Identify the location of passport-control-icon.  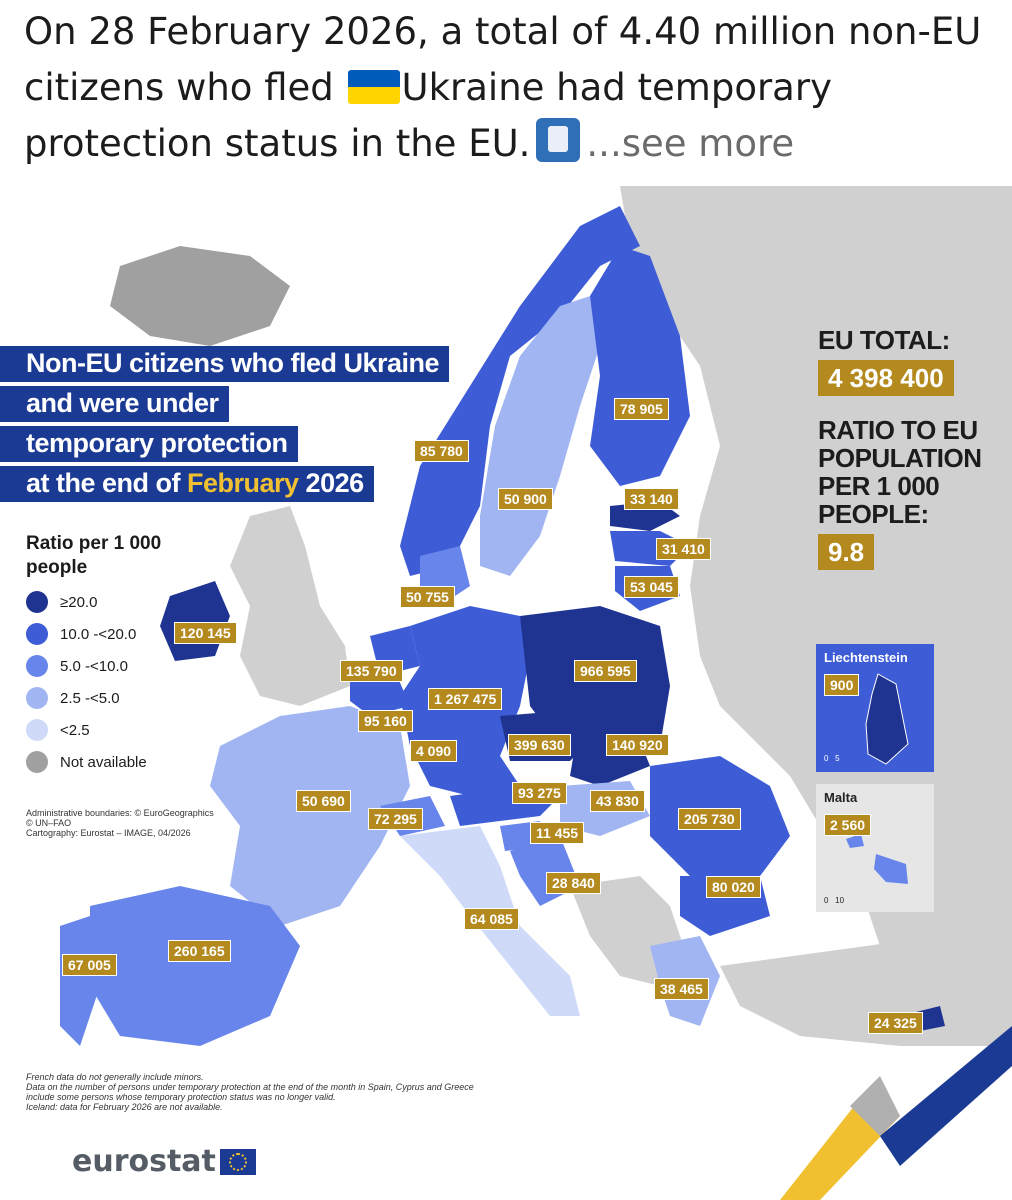
(558, 140).